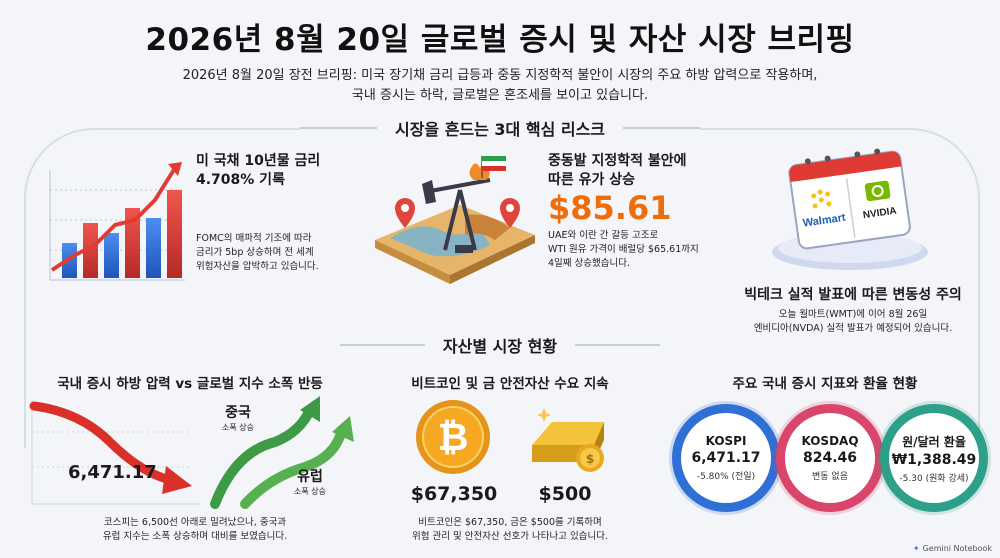 This screenshot has height=558, width=1000. I want to click on footer-brand: ✦ Gemini Notebook, so click(952, 548).